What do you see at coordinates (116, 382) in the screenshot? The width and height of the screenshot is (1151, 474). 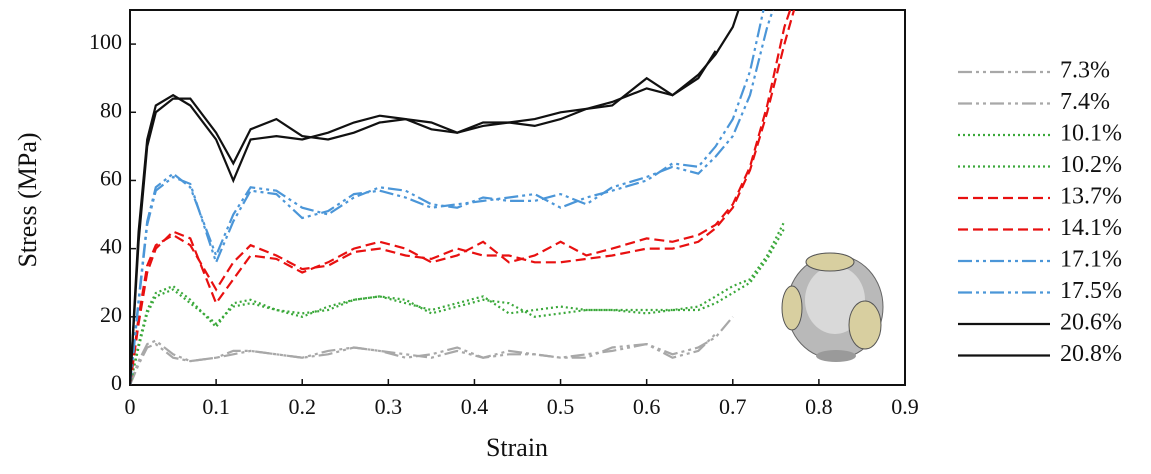 I see `y-tick-label: 0` at bounding box center [116, 382].